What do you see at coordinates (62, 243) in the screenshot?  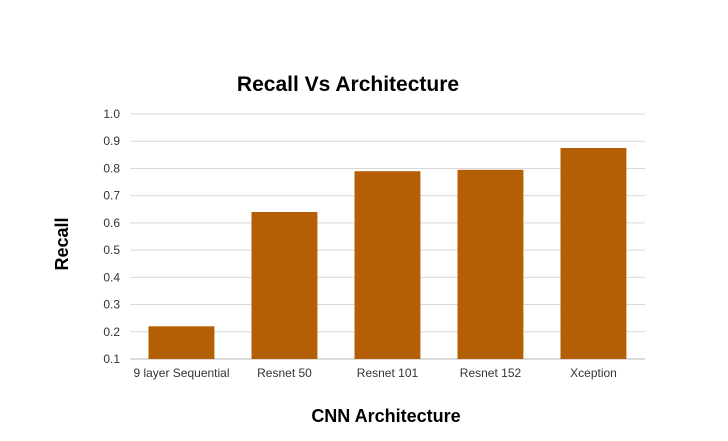 I see `y-axis-title: Recall` at bounding box center [62, 243].